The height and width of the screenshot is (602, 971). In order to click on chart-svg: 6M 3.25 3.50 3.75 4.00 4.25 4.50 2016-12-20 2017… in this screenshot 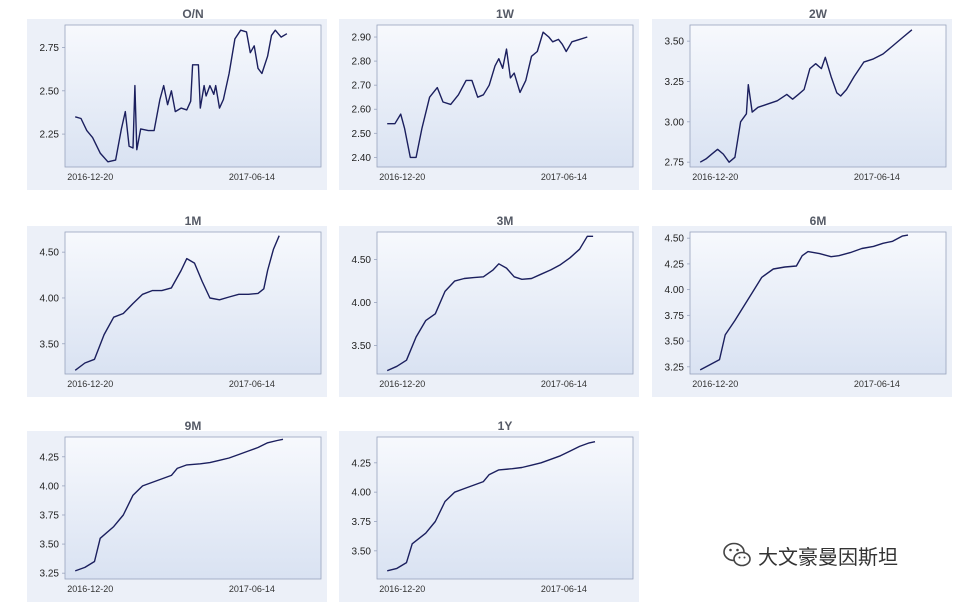, I will do `click(802, 305)`.